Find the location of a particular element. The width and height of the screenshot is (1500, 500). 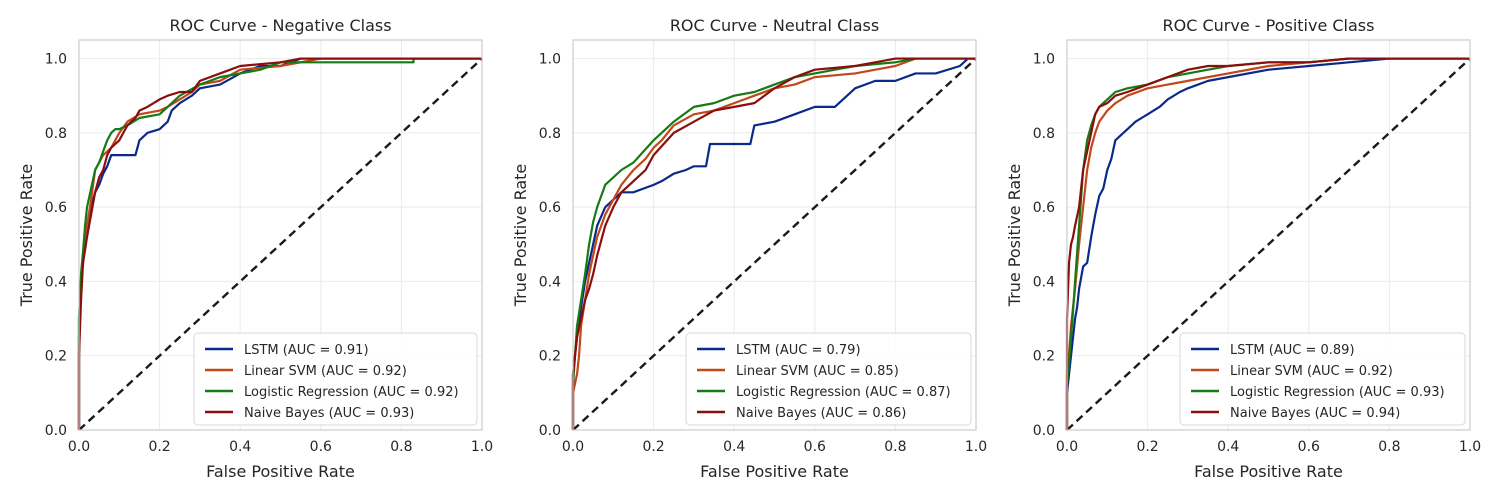

chart-3-xtick-label: 0.0 is located at coordinates (1067, 447).